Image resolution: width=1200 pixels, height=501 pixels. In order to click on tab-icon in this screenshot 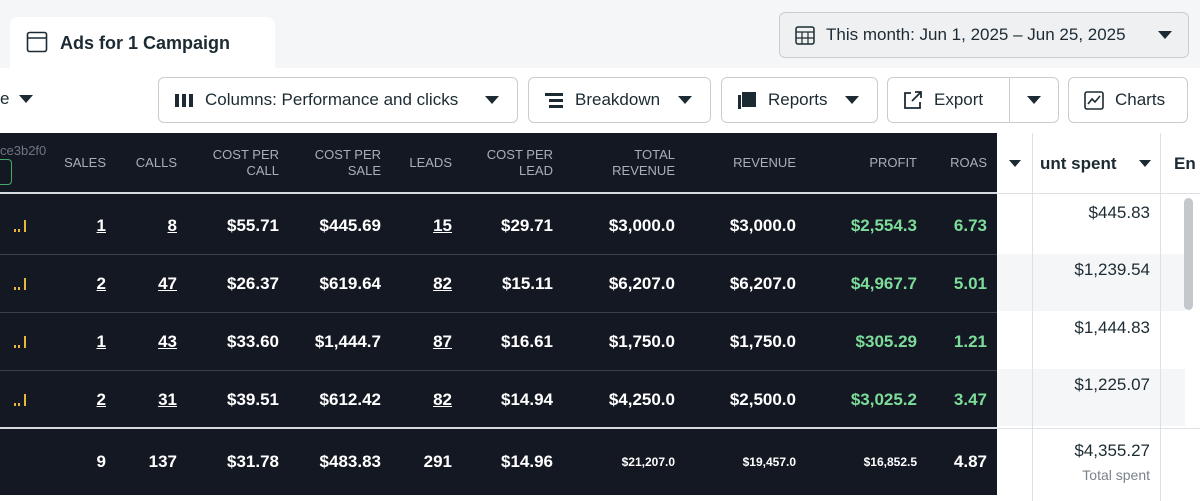, I will do `click(37, 42)`.